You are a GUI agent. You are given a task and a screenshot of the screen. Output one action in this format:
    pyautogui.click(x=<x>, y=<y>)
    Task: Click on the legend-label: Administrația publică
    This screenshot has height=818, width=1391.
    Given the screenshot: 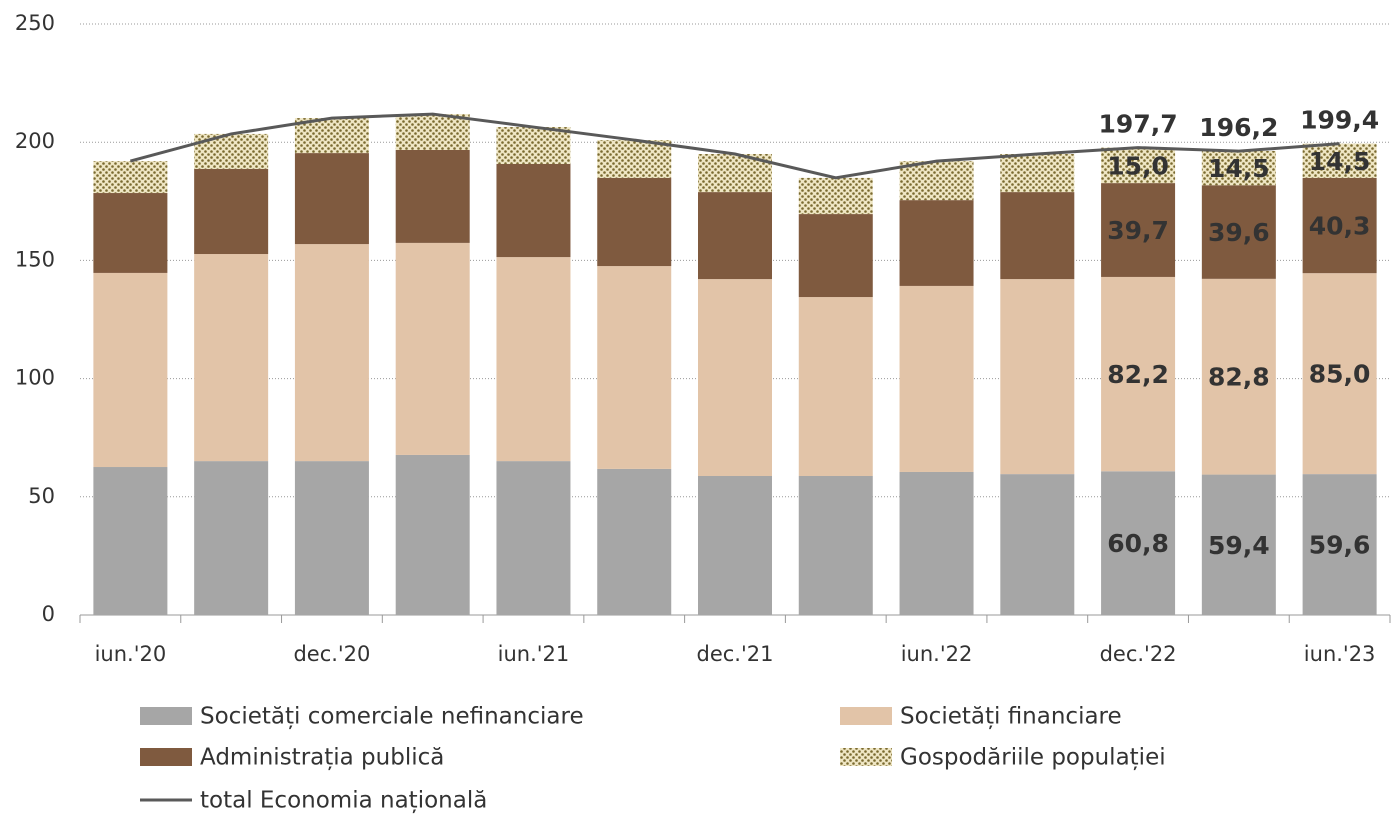 What is the action you would take?
    pyautogui.click(x=322, y=758)
    